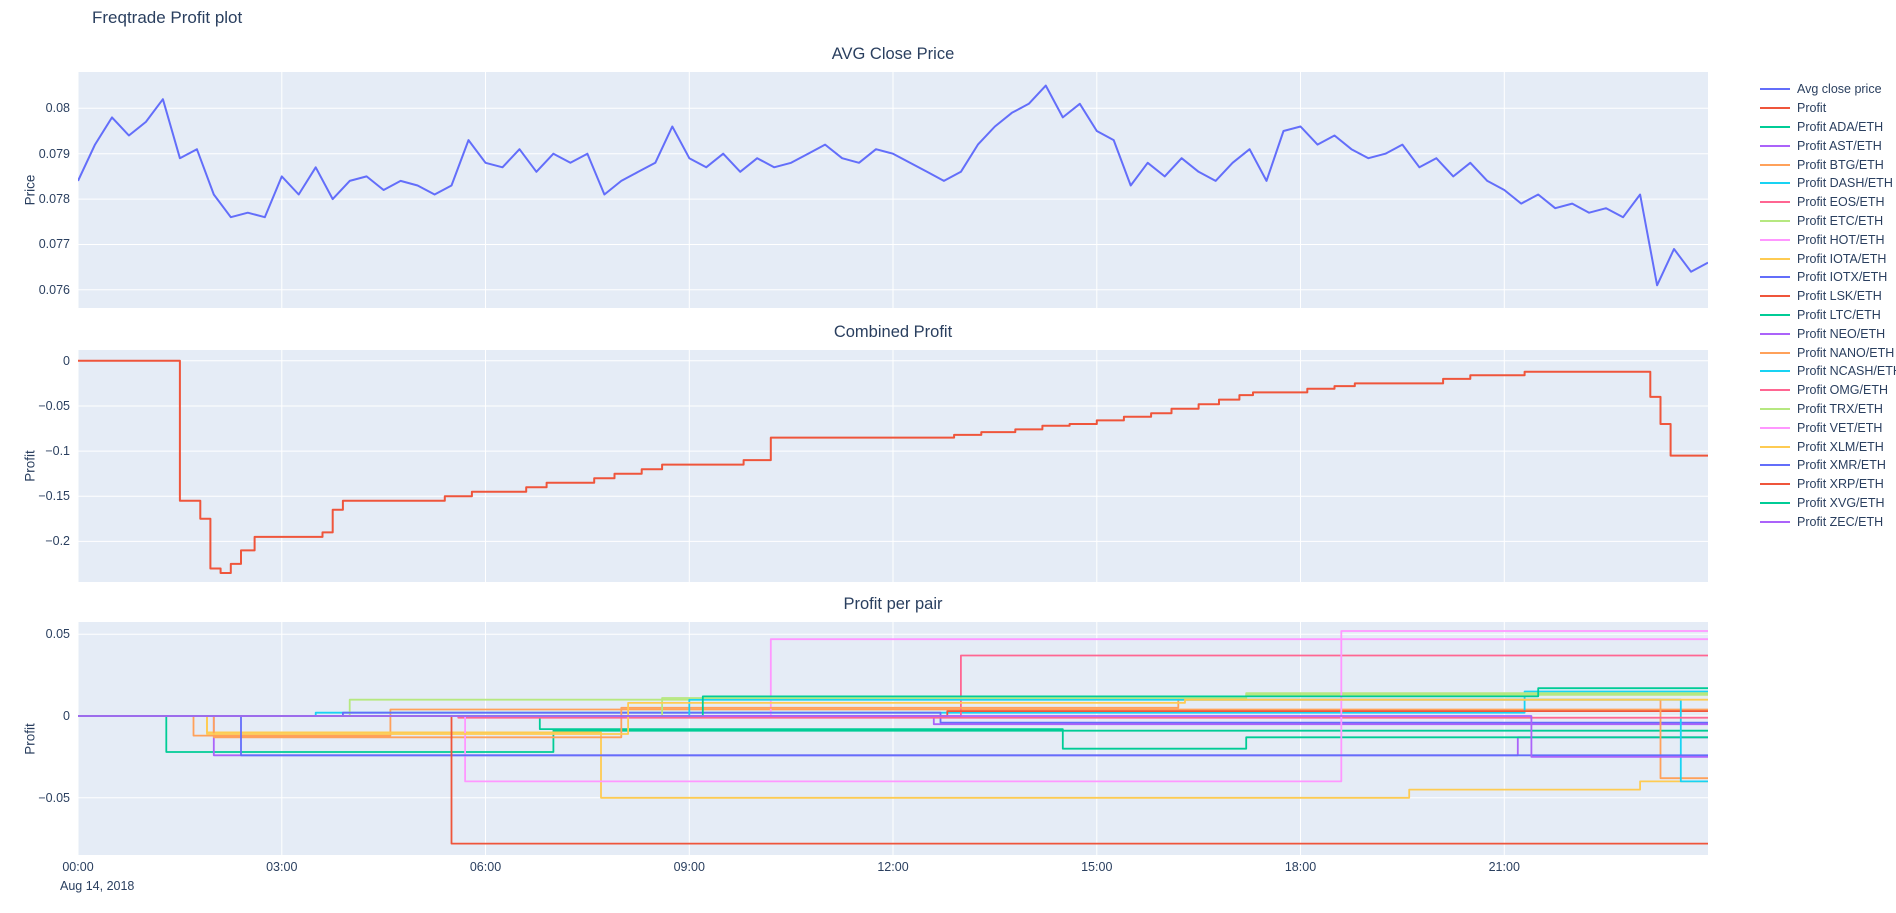  What do you see at coordinates (893, 867) in the screenshot?
I see `x-tick-label: 12:00` at bounding box center [893, 867].